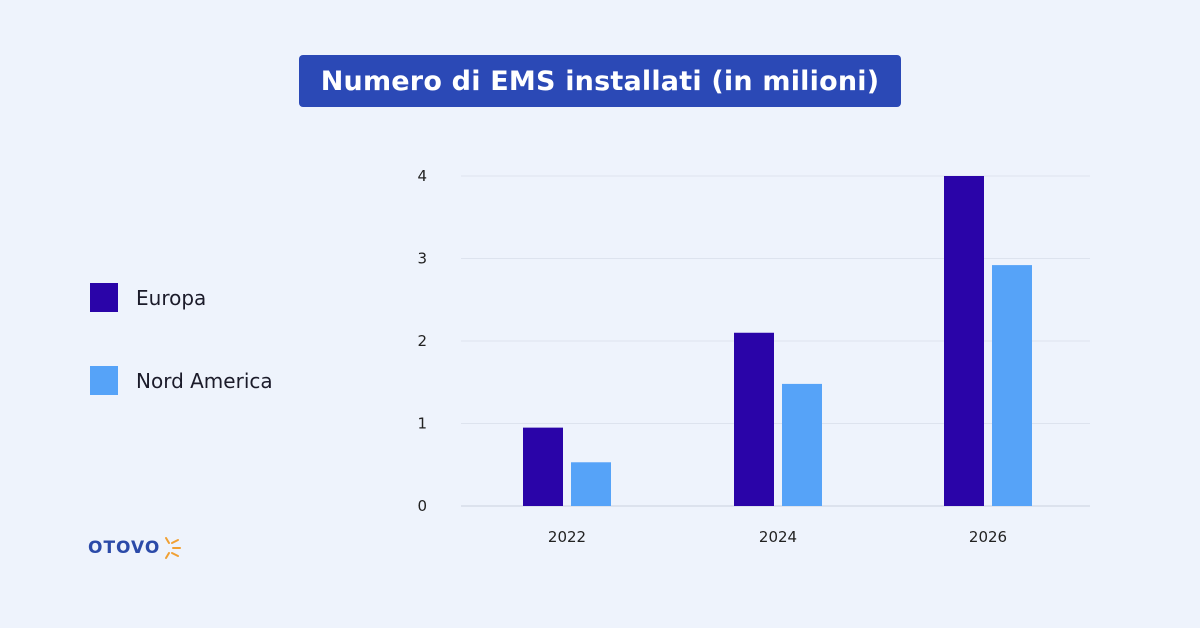 This screenshot has width=1200, height=628. I want to click on x-tick-label-2026: 2026, so click(988, 537).